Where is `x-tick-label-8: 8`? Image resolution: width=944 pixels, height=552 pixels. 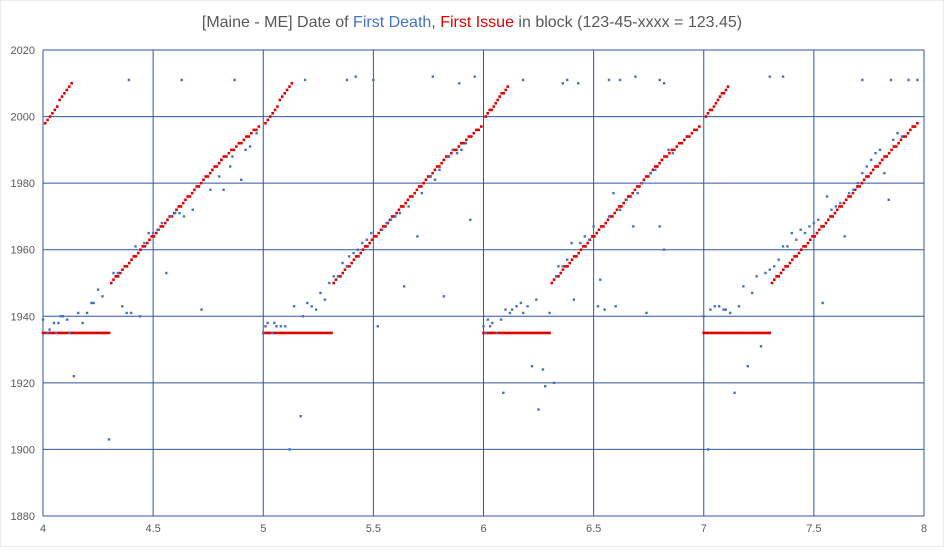
x-tick-label-8: 8 is located at coordinates (924, 529).